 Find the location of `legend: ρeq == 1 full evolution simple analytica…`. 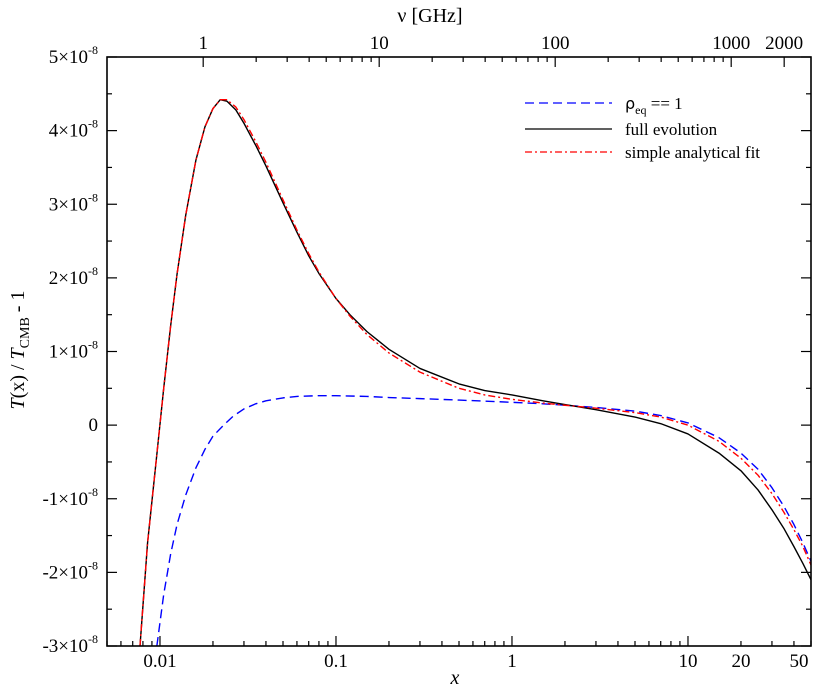

legend: ρeq == 1 full evolution simple analytica… is located at coordinates (642, 128).